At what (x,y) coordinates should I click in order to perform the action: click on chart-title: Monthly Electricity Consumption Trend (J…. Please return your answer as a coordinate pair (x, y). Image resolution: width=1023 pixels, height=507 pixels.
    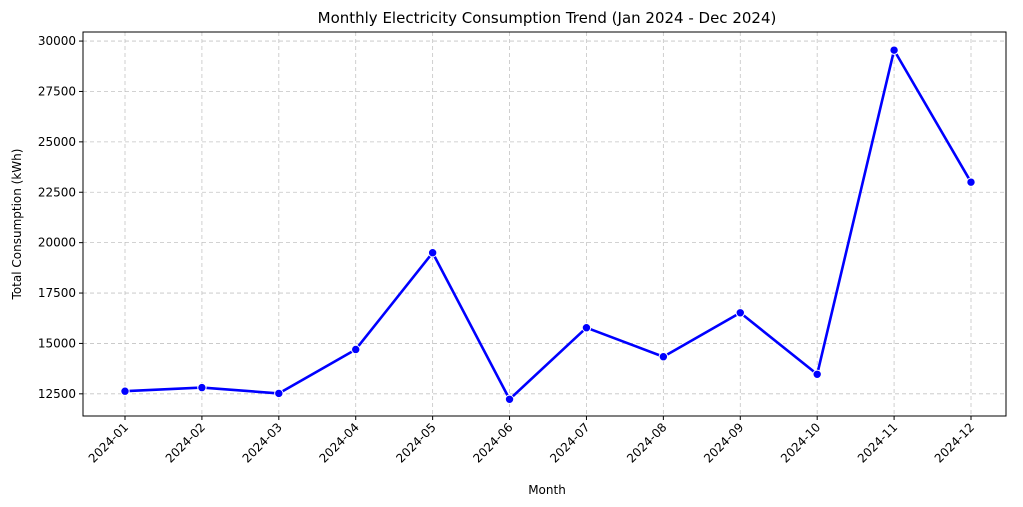
    Looking at the image, I should click on (547, 18).